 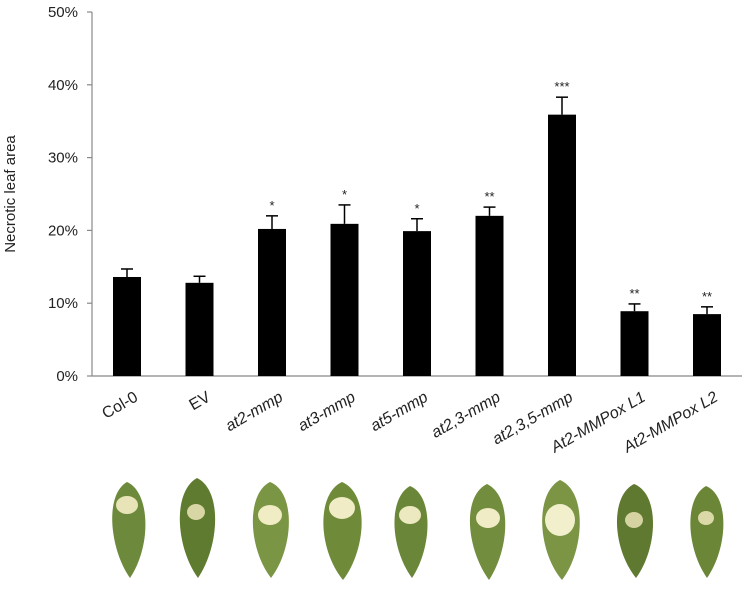 I want to click on leaf-photos, so click(x=418, y=529).